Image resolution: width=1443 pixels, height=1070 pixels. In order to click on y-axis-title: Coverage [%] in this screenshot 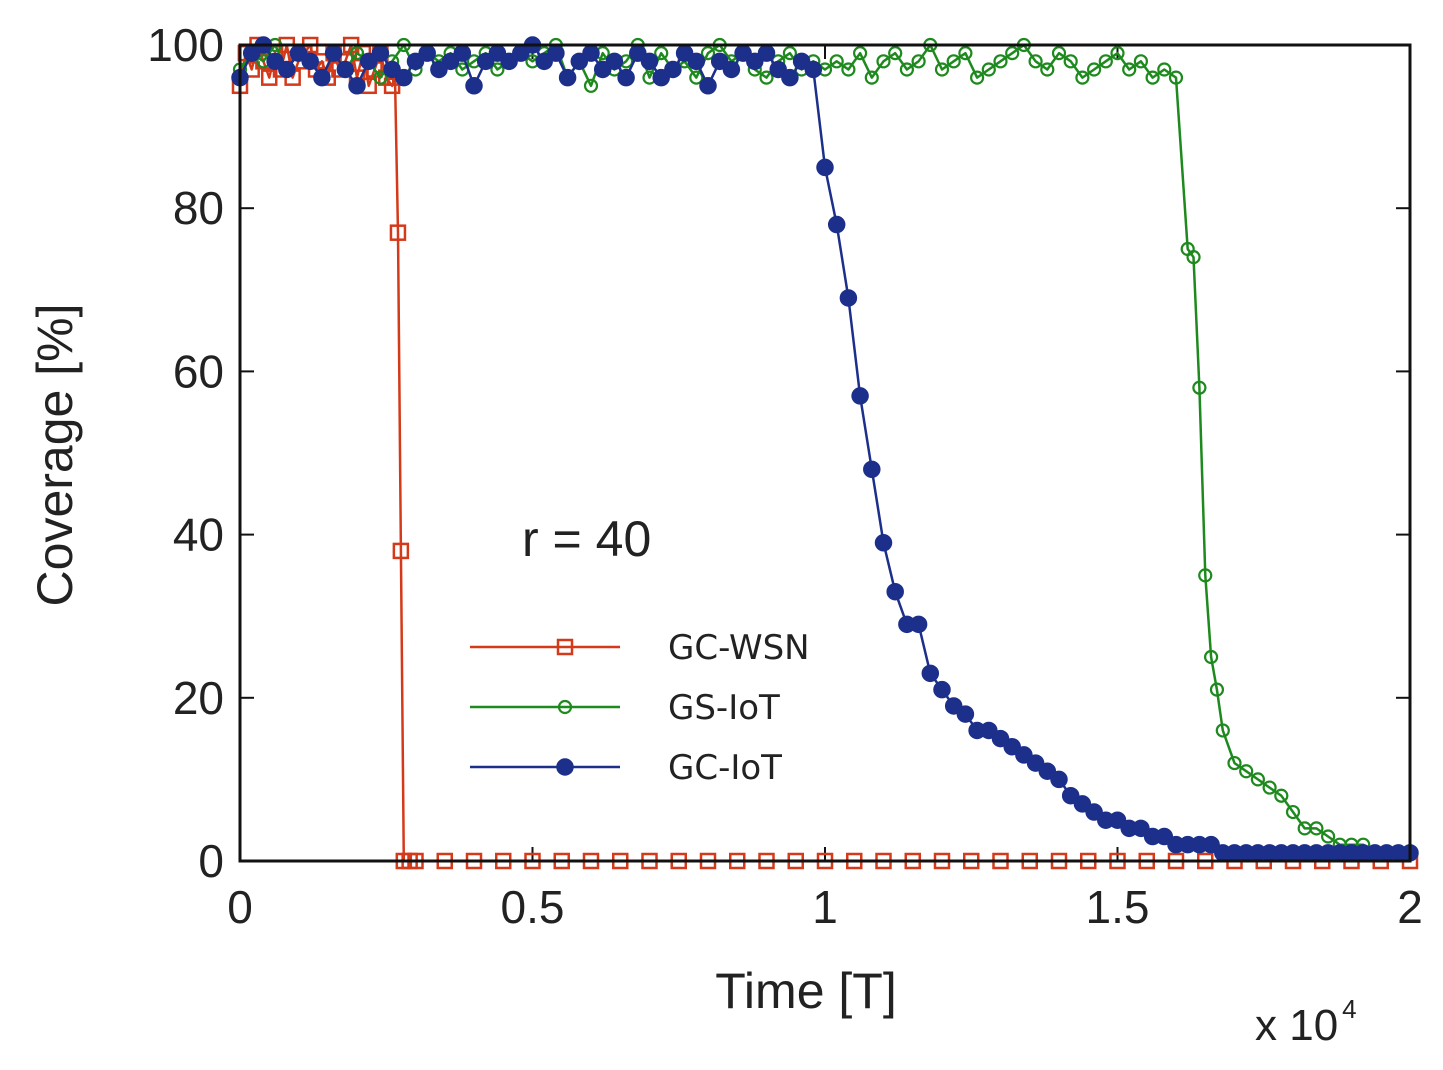, I will do `click(55, 455)`.